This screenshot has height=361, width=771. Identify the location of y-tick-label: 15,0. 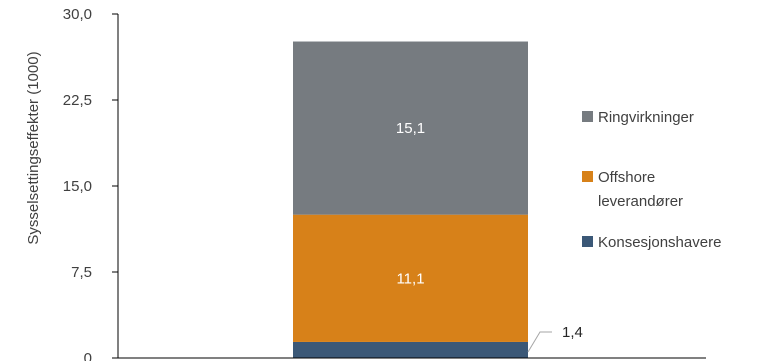
(77, 186).